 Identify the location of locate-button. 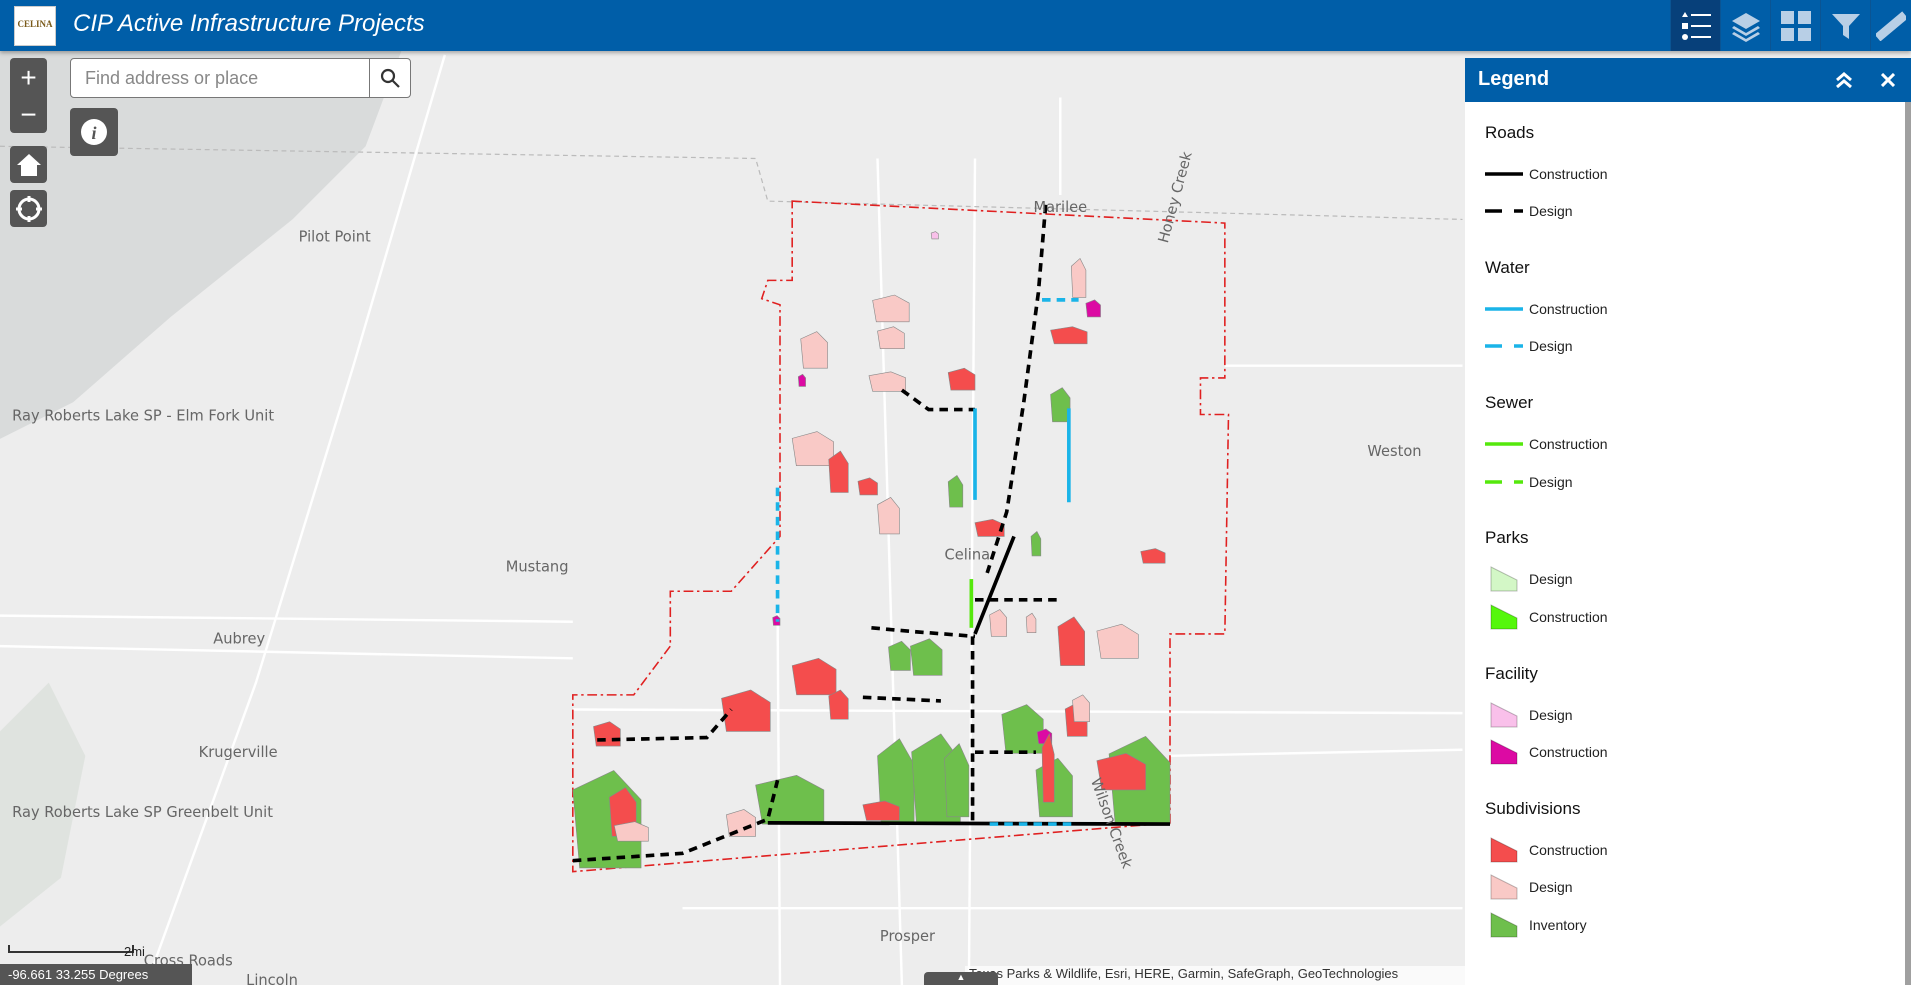
(28, 208).